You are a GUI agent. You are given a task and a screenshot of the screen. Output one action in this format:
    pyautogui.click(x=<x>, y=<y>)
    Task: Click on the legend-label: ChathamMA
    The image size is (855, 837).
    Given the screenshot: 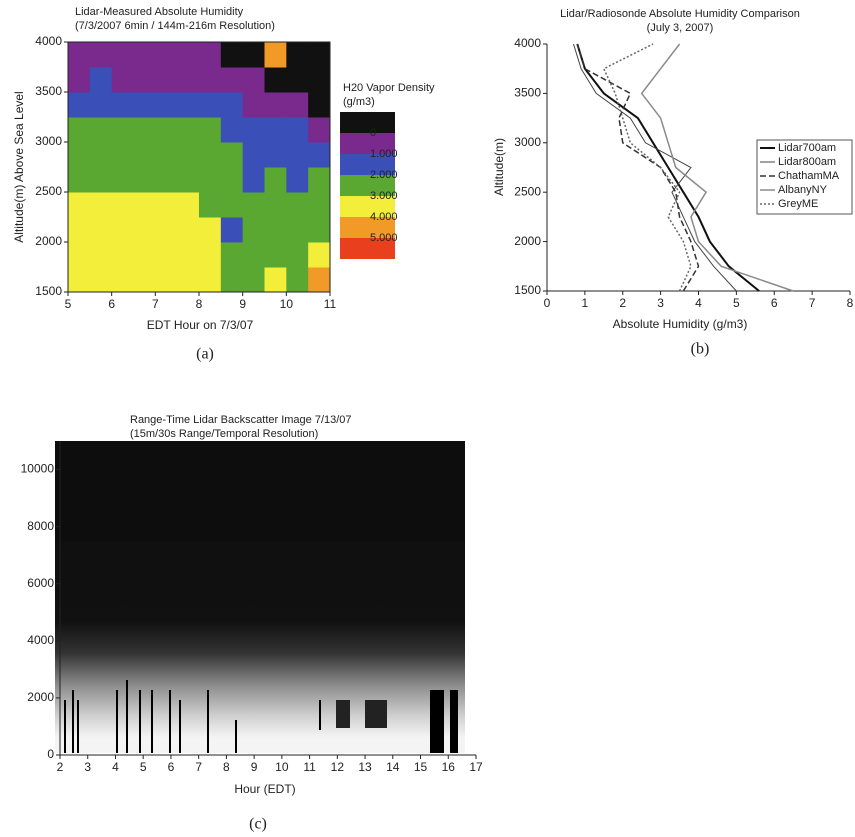 What is the action you would take?
    pyautogui.click(x=809, y=176)
    